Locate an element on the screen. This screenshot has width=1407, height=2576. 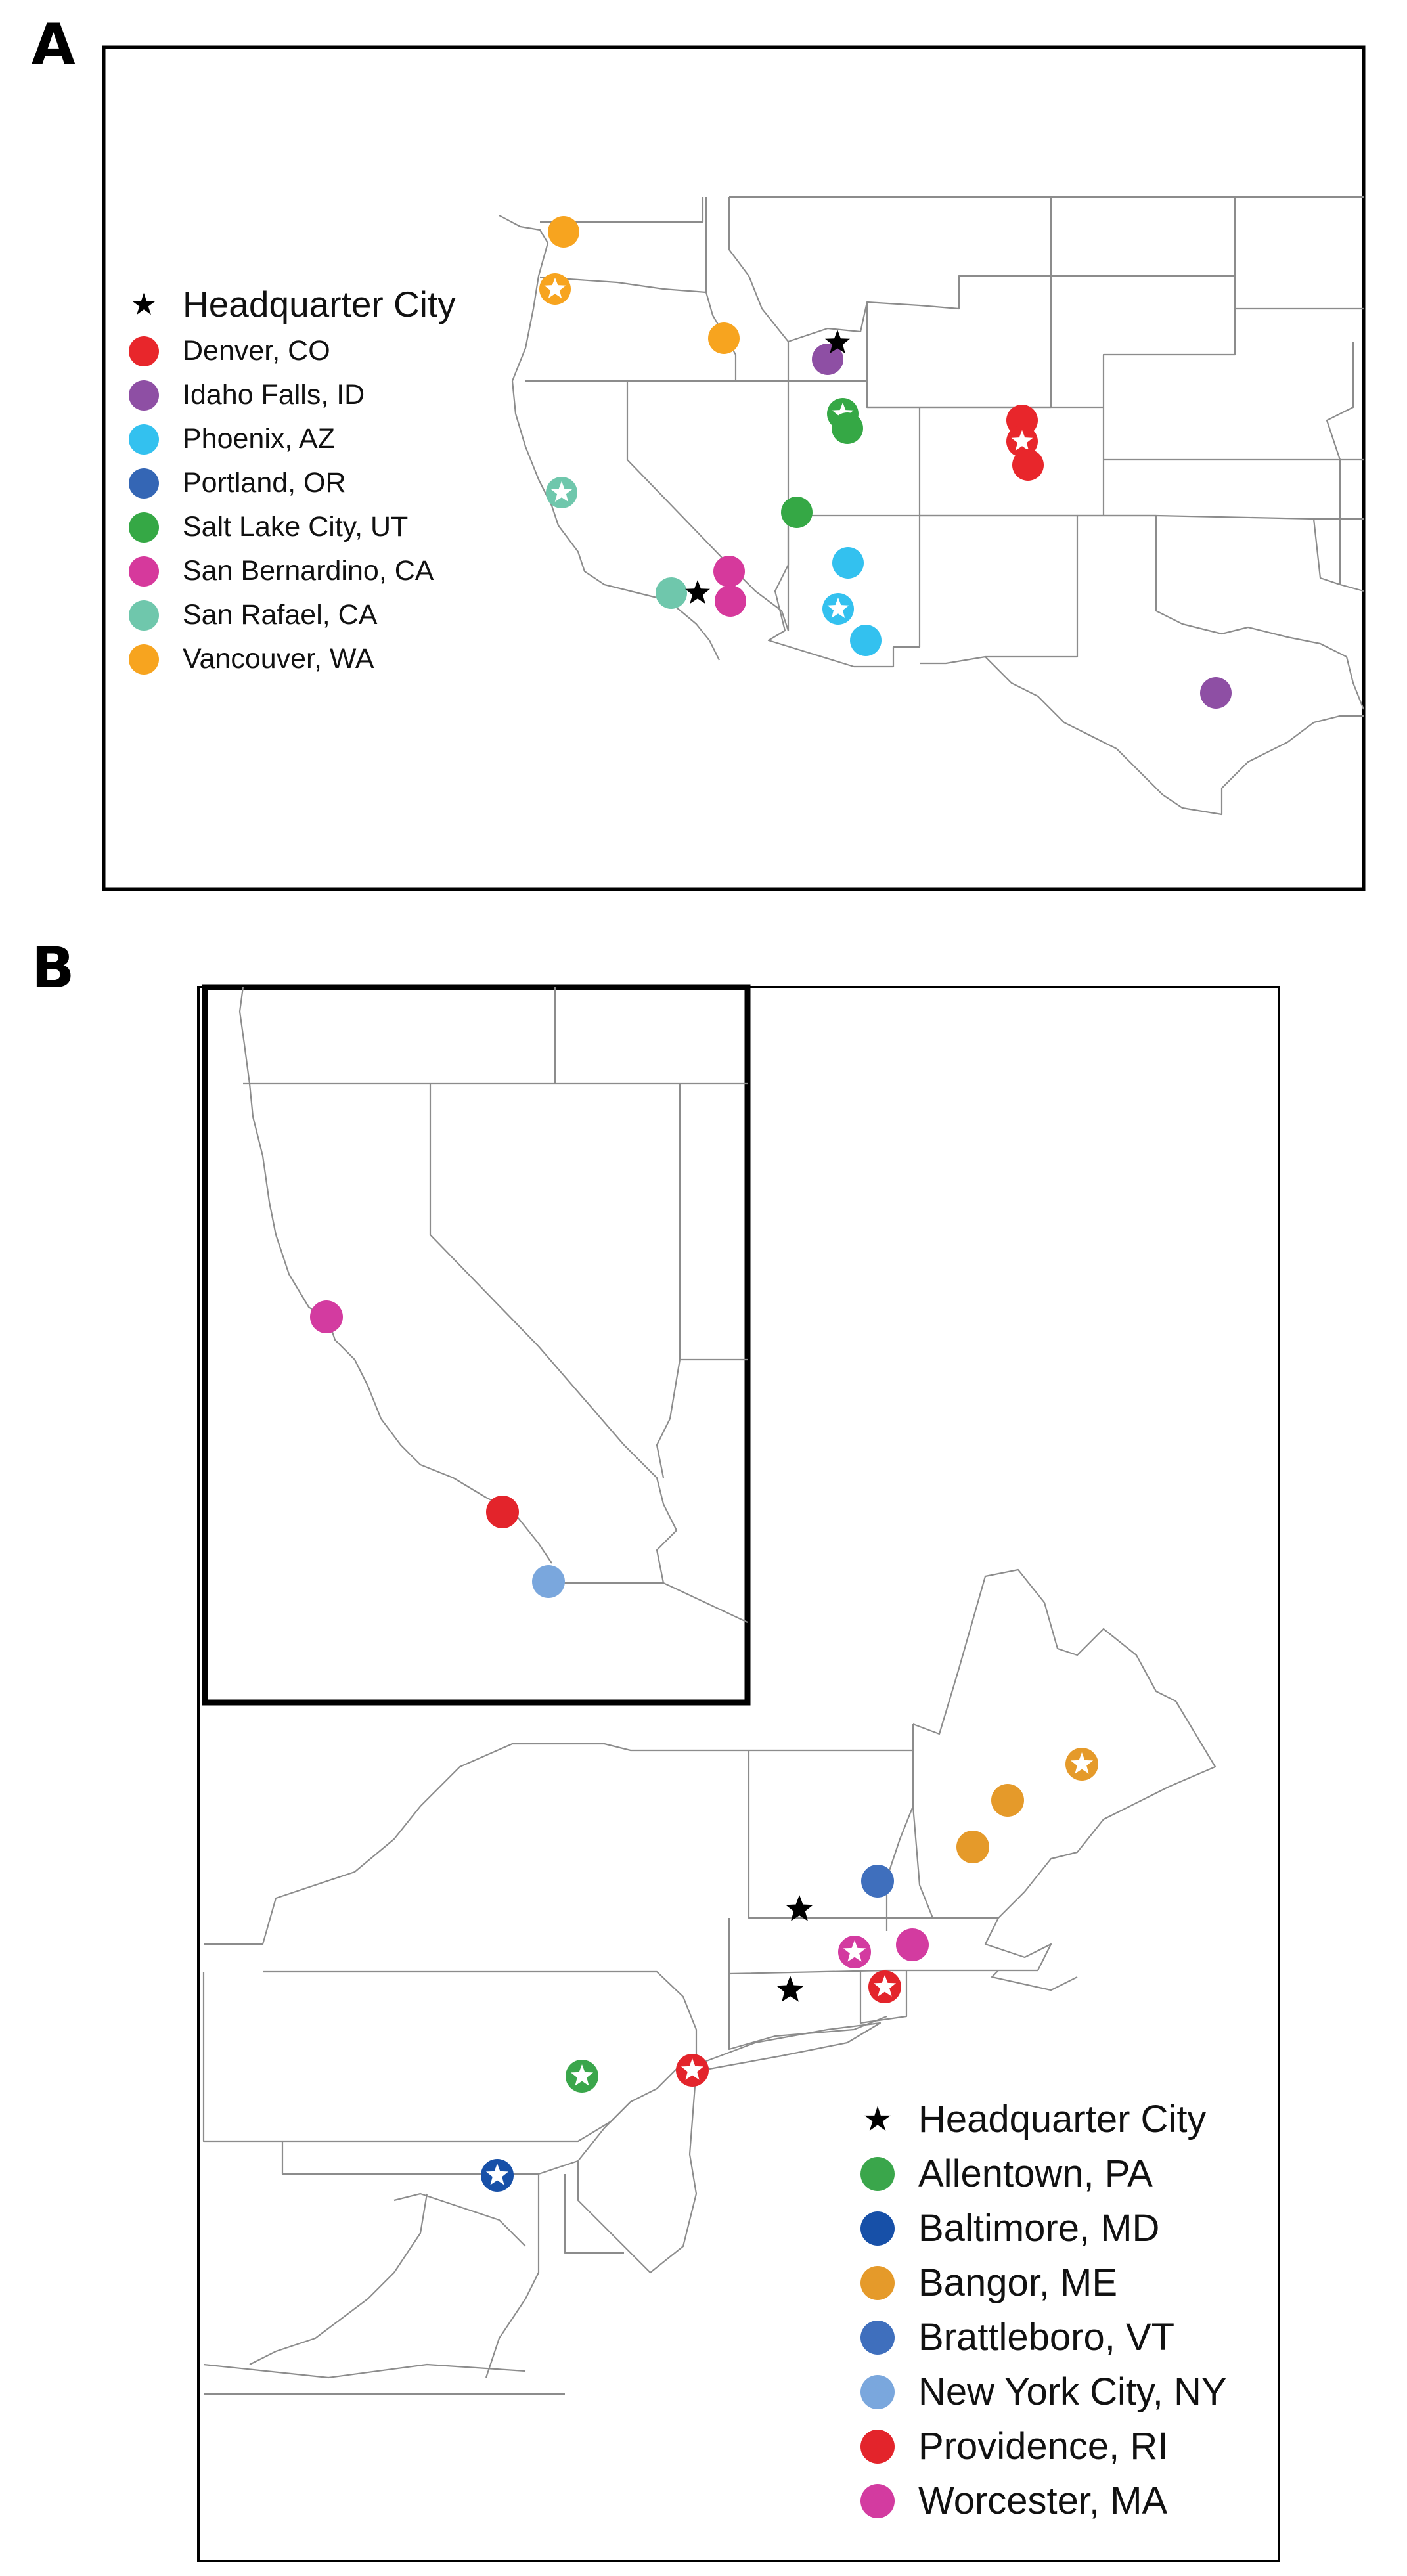
legend-b-item: Allentown, PA is located at coordinates (1043, 2173).